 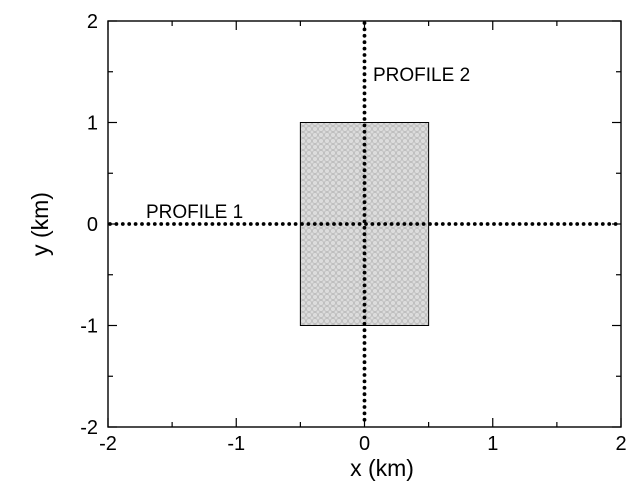 I want to click on y-tick-labels: -2 -1 0 1 2, so click(x=89, y=225).